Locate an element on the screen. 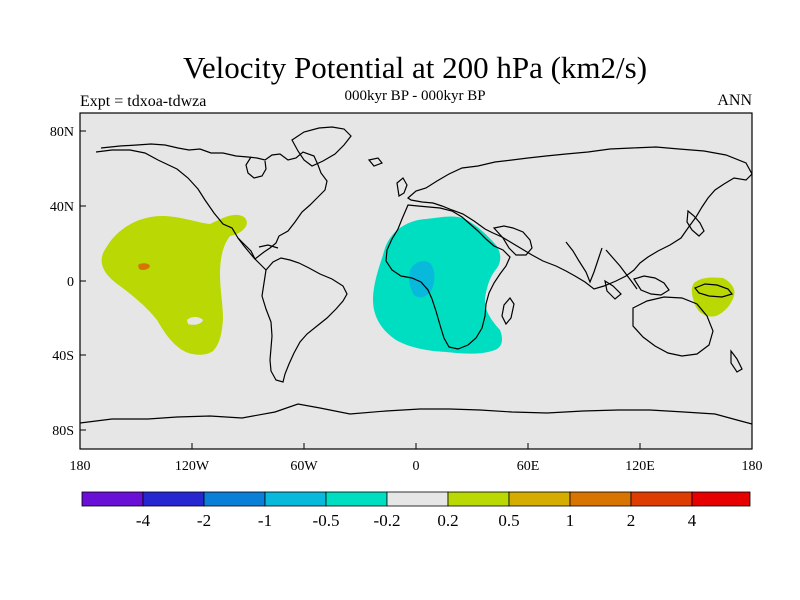 This screenshot has width=800, height=600. lon-label-180-right: 180 is located at coordinates (752, 466).